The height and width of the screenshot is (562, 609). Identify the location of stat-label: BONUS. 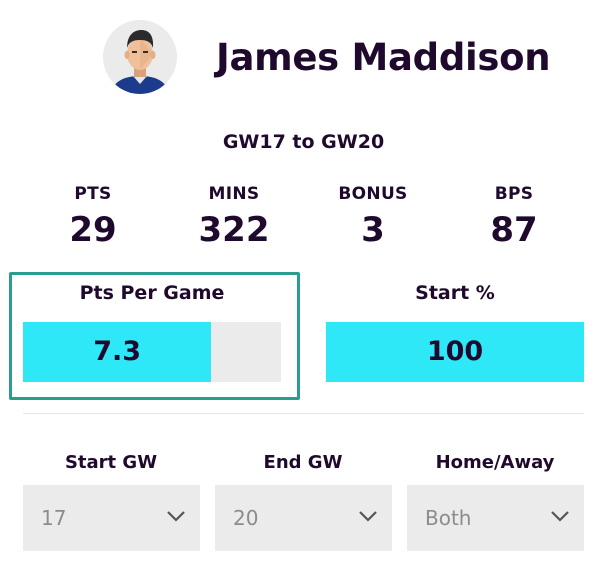
(373, 194).